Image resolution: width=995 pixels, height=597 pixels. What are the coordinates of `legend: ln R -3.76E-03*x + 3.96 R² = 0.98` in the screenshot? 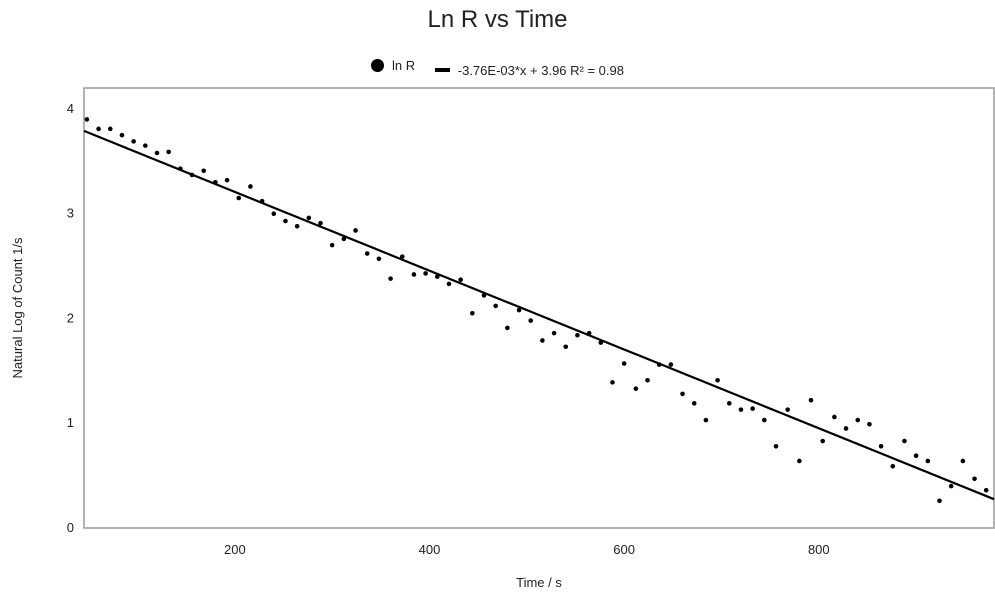 It's located at (497, 68).